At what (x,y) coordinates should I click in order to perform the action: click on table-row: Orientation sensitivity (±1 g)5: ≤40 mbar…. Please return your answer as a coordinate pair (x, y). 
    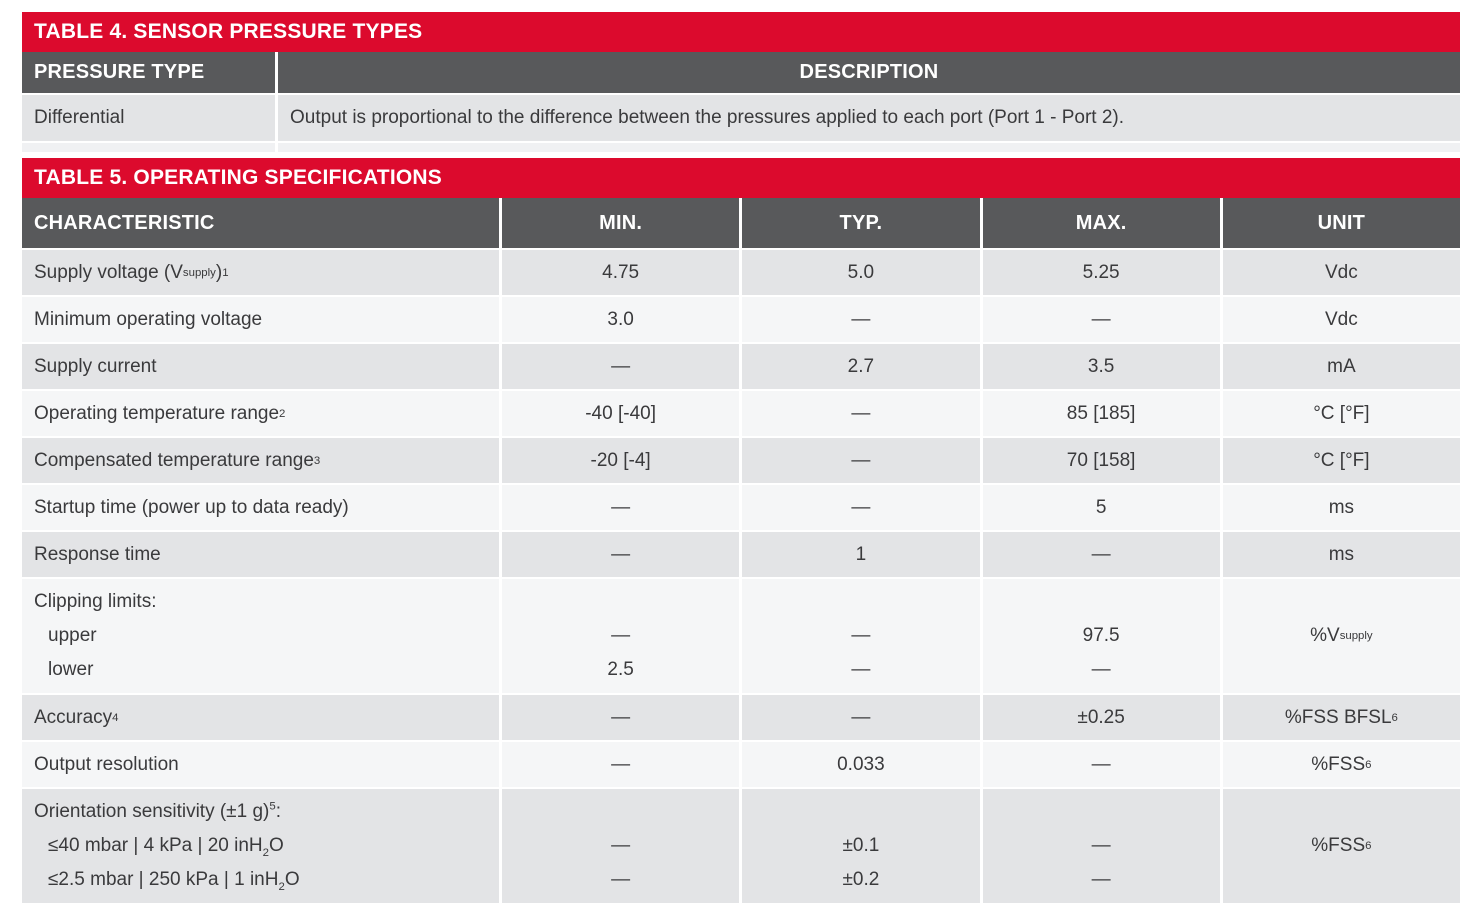
    Looking at the image, I should click on (741, 846).